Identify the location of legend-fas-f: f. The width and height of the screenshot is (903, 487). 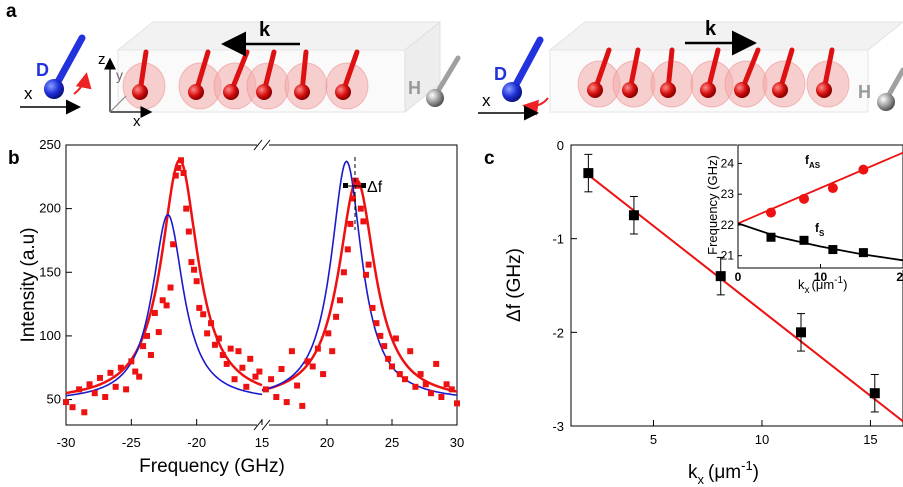
(807, 160).